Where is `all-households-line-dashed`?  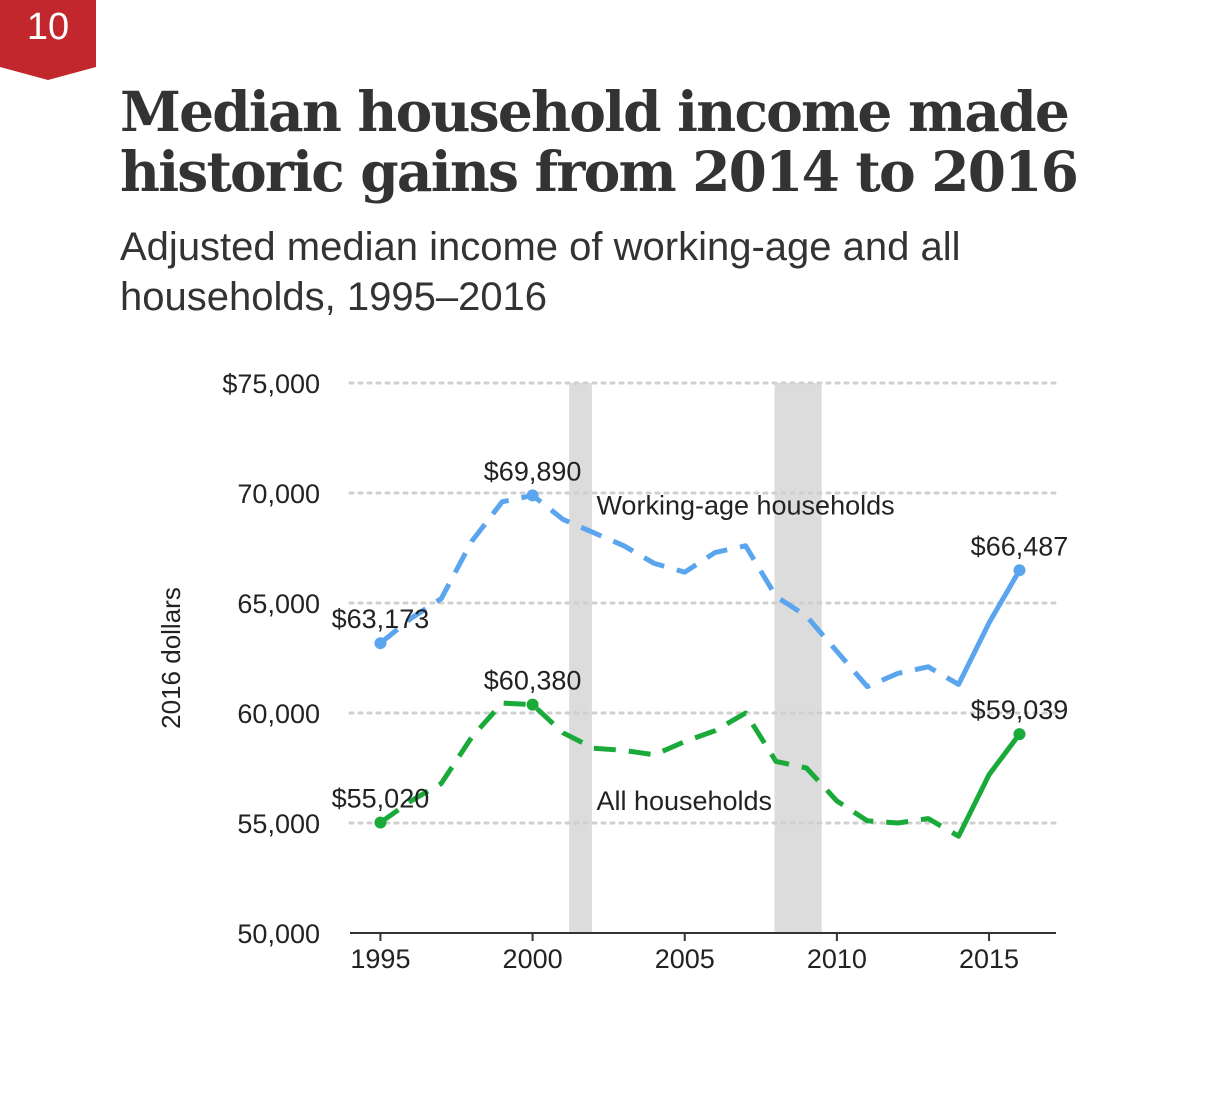
all-households-line-dashed is located at coordinates (669, 769).